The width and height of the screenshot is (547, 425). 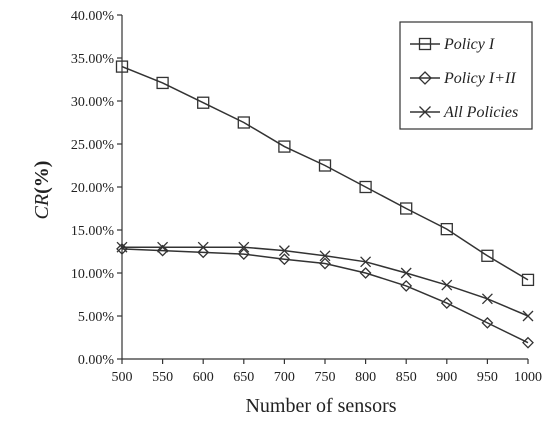 What do you see at coordinates (203, 377) in the screenshot?
I see `x-tick-label: 600` at bounding box center [203, 377].